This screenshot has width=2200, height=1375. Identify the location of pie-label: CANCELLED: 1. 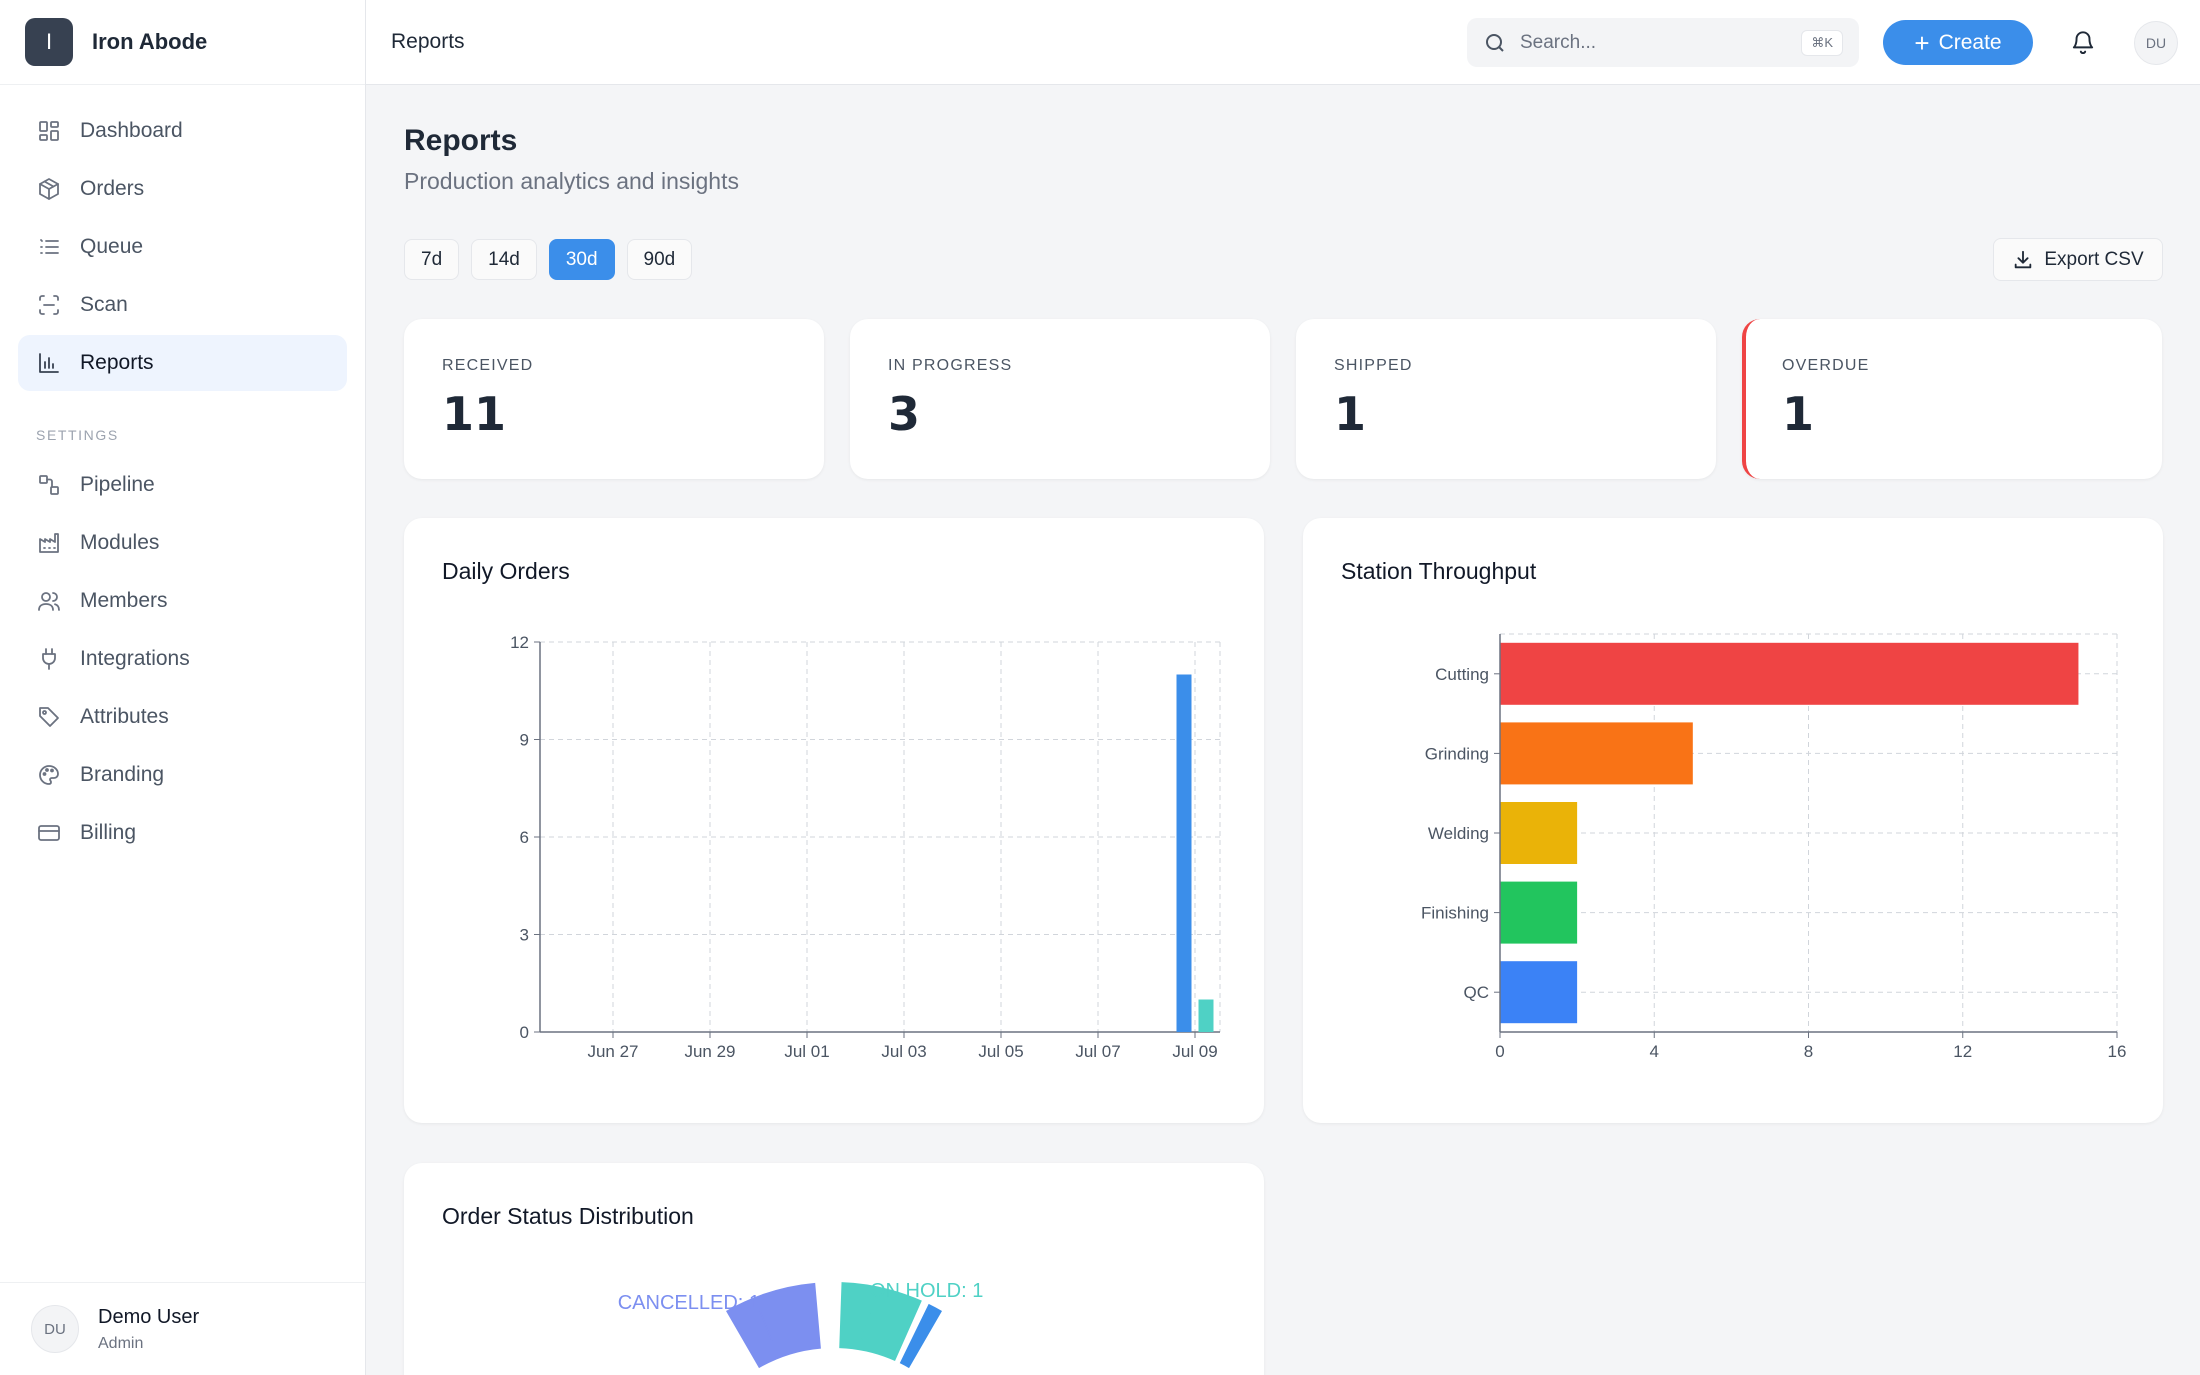
(689, 1303).